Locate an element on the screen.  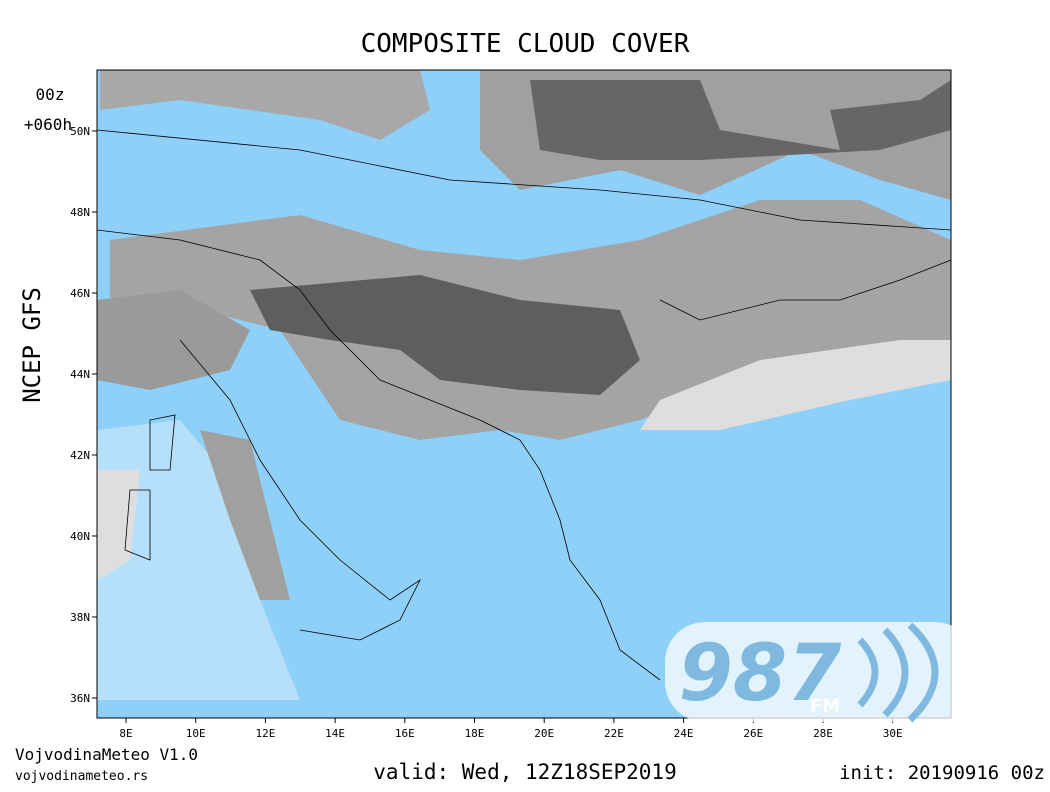
lat-tick-label: 48N is located at coordinates (80, 212).